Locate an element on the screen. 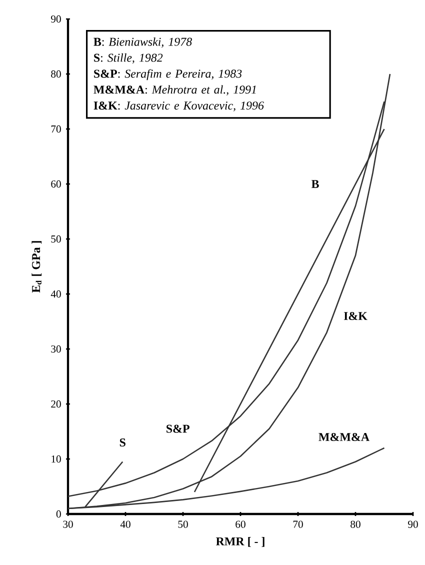  series-label: M&M&A is located at coordinates (344, 437).